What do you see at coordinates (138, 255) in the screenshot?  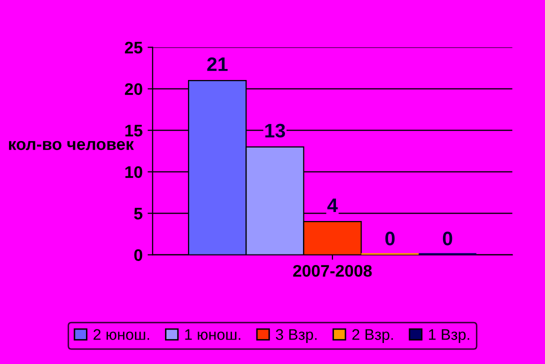 I see `y-tick-label: 0` at bounding box center [138, 255].